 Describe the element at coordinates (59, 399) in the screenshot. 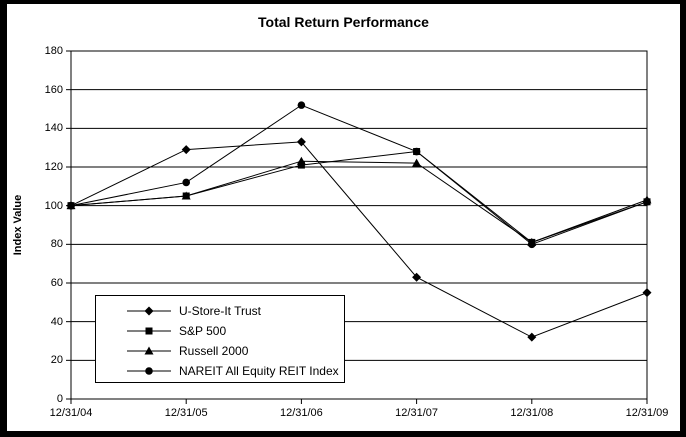

I see `y-axis-tick-label: 0` at that location.